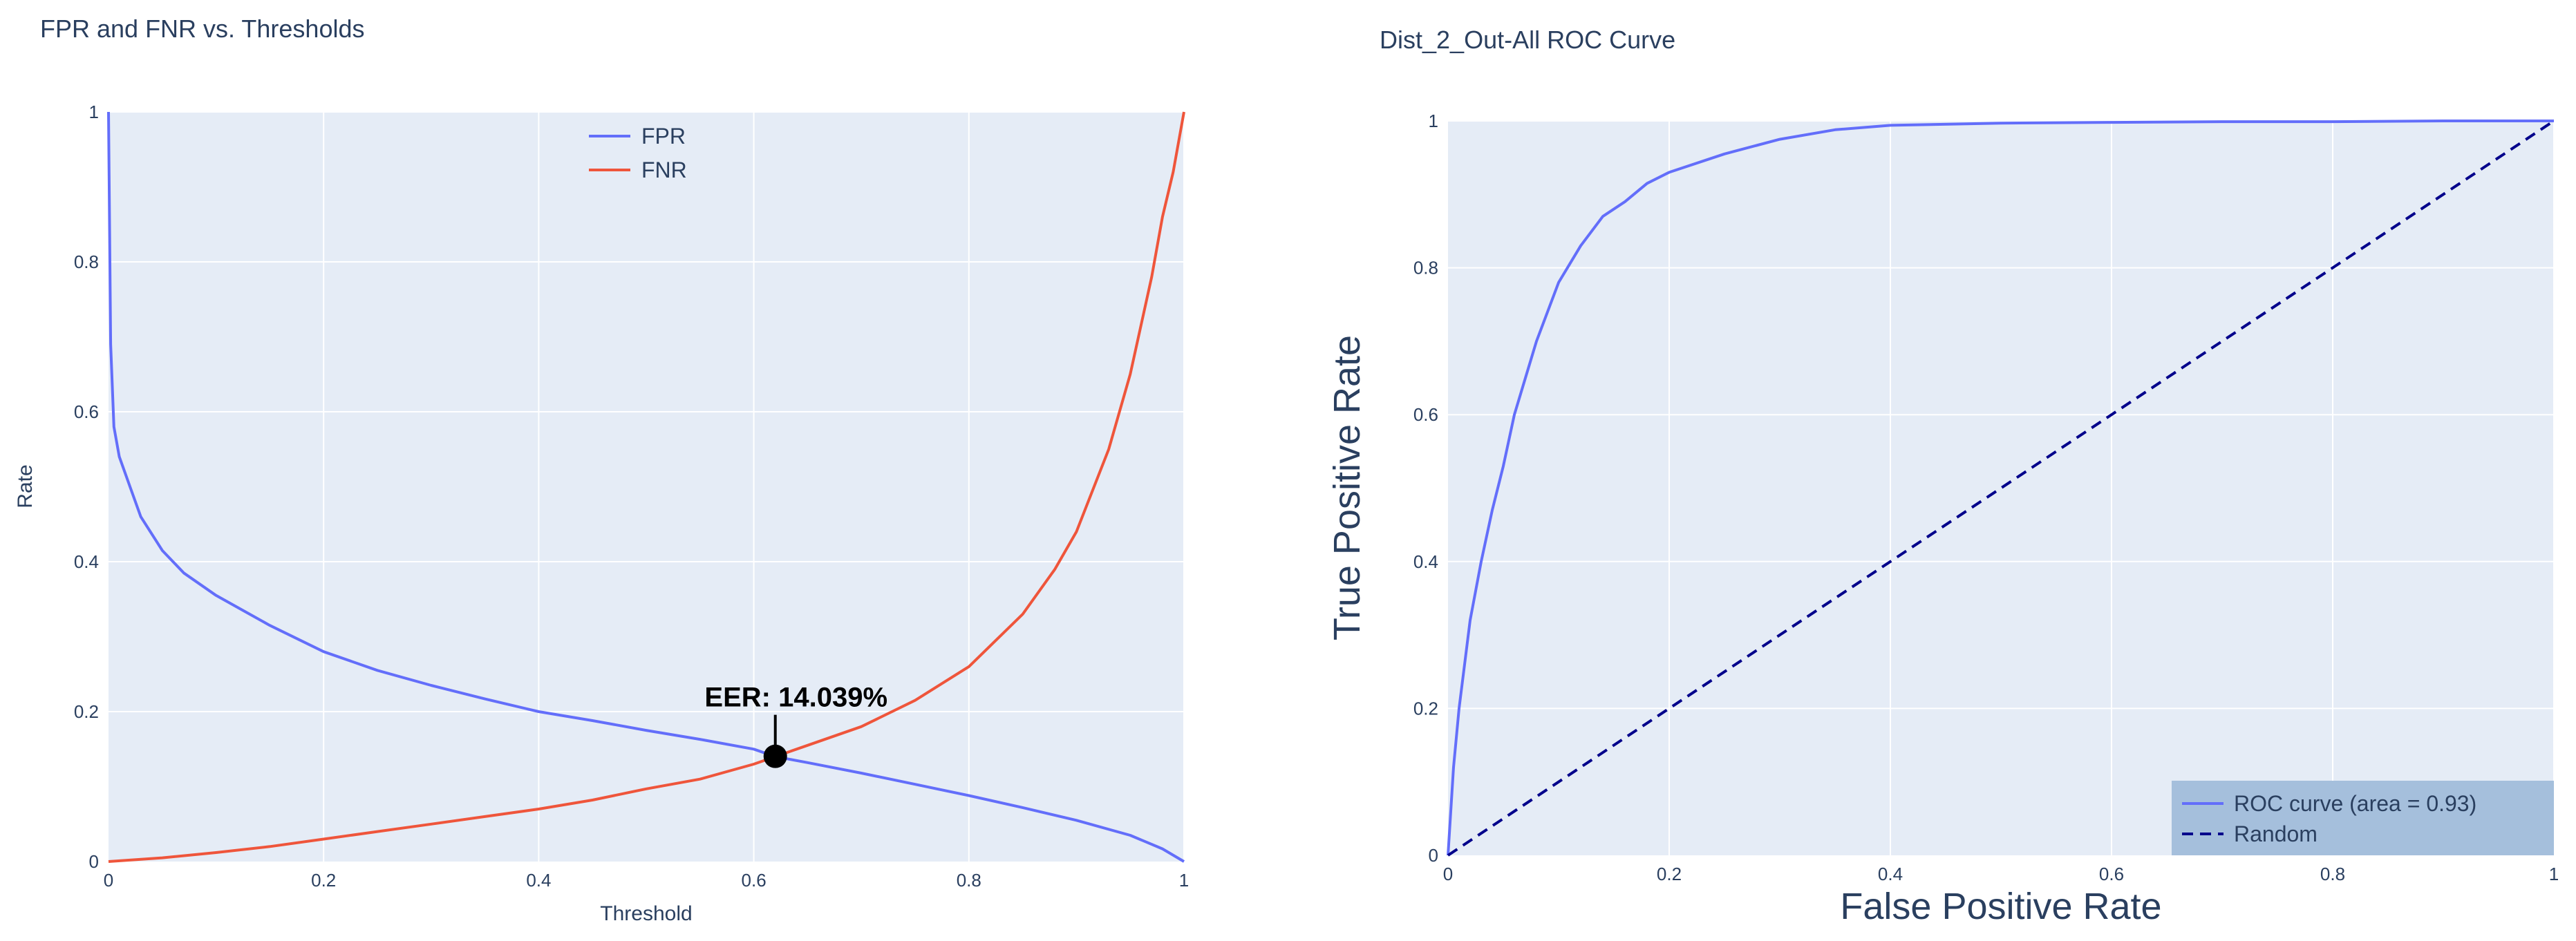 This screenshot has width=2576, height=941. What do you see at coordinates (25, 486) in the screenshot?
I see `y-axis-label: Rate` at bounding box center [25, 486].